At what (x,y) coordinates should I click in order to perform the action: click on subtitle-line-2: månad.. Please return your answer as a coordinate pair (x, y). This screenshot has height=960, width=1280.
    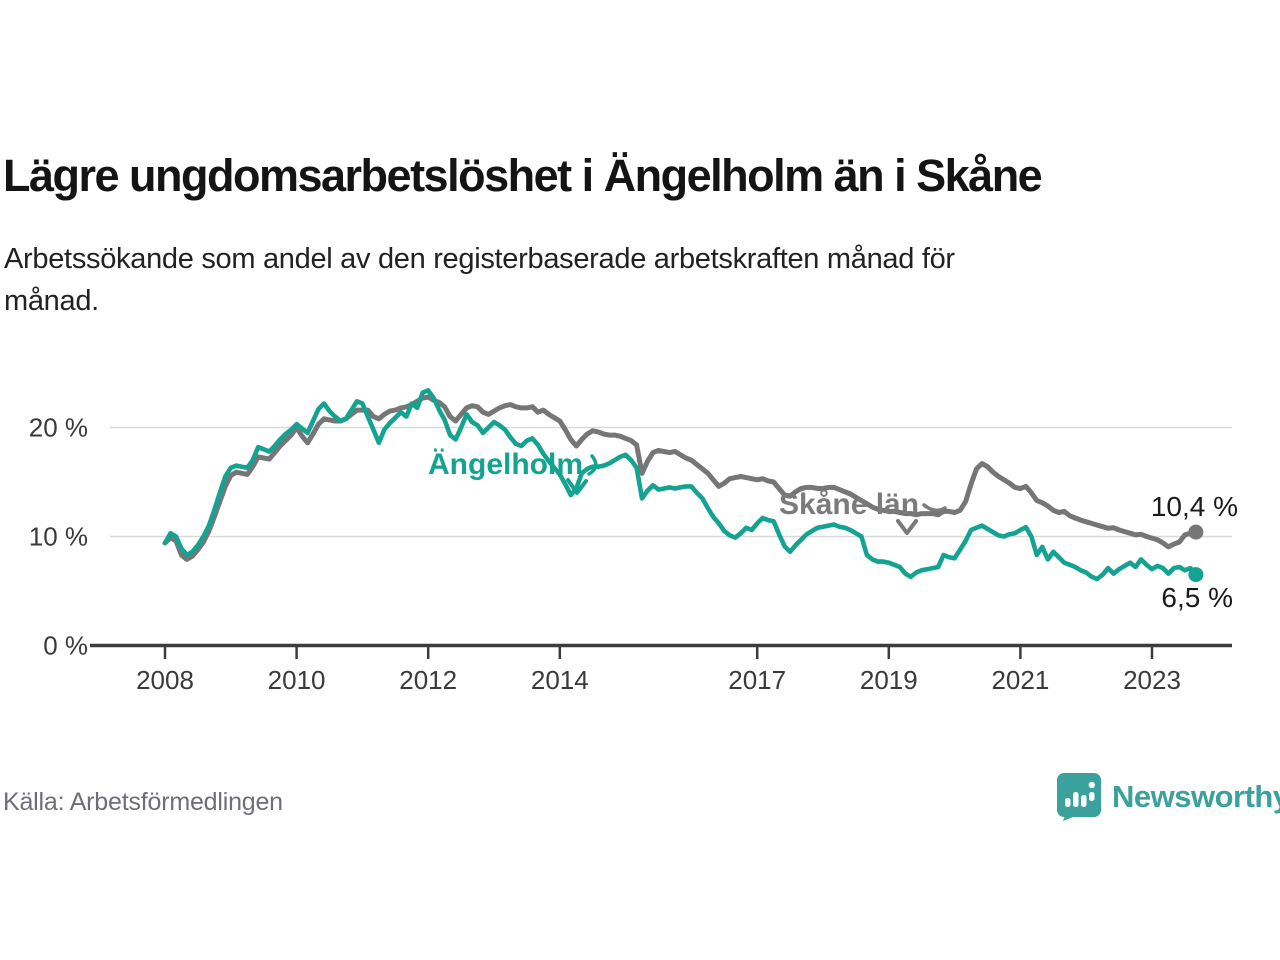
    Looking at the image, I should click on (51, 301).